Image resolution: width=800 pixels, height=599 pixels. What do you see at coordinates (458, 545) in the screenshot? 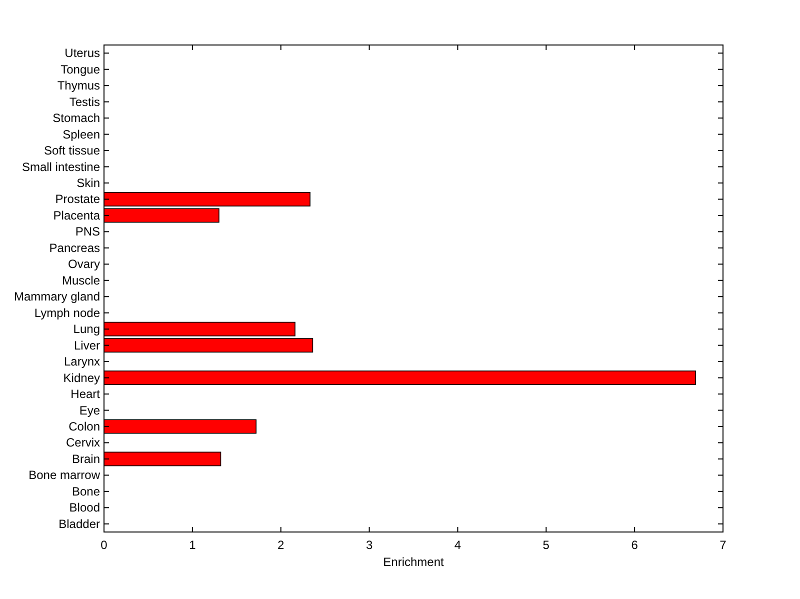
I see `x-tick-label: 4` at bounding box center [458, 545].